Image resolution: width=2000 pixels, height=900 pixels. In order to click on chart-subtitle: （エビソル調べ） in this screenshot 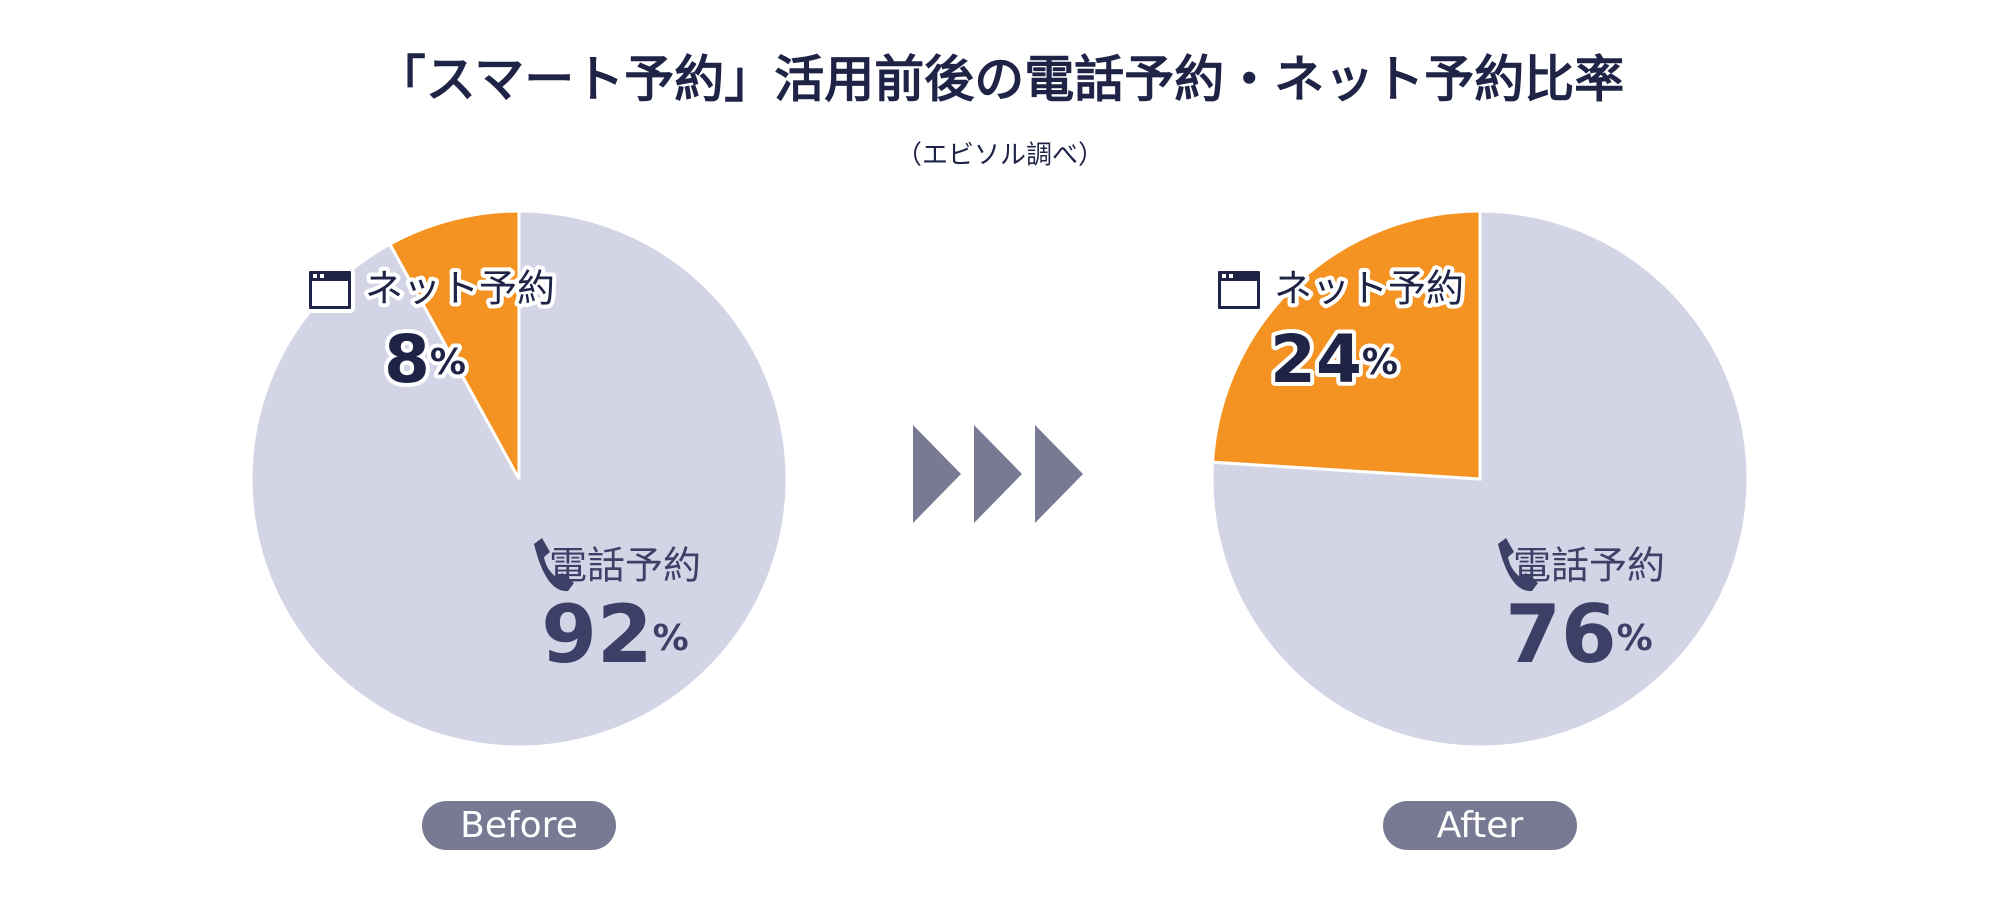, I will do `click(1000, 156)`.